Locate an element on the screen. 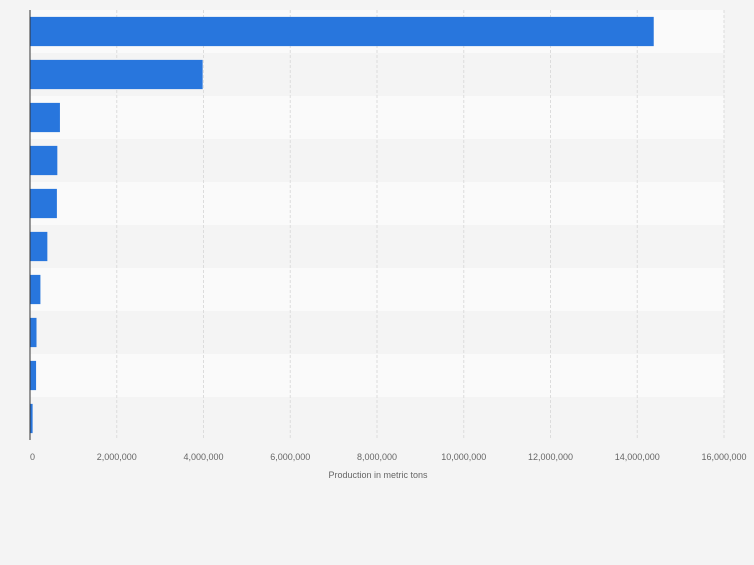  x-axis-label: Production in metric tons is located at coordinates (378, 475).